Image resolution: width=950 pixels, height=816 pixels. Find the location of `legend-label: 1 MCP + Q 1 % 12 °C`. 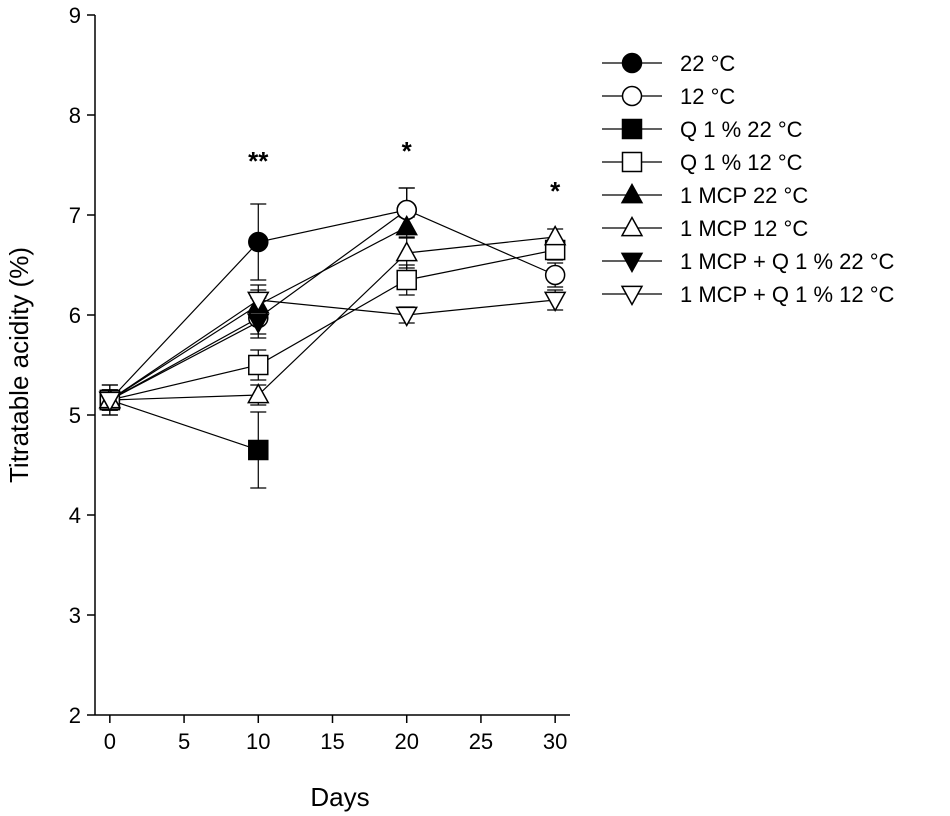

legend-label: 1 MCP + Q 1 % 12 °C is located at coordinates (787, 294).